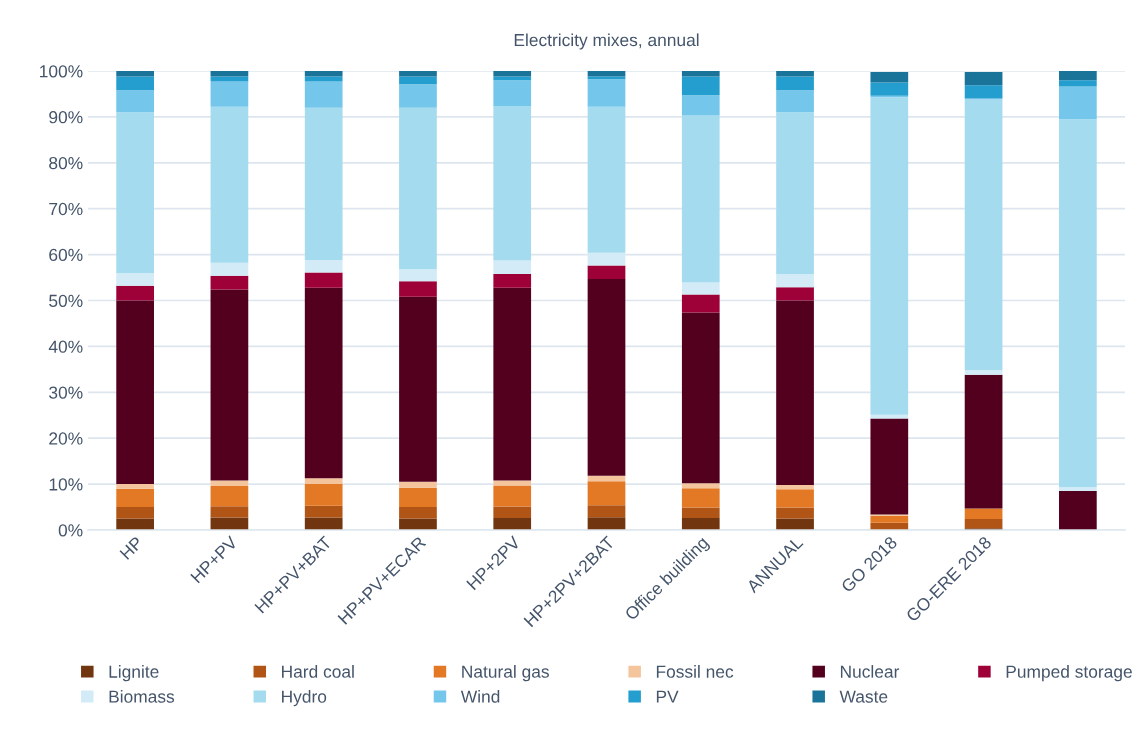 This screenshot has width=1142, height=737. What do you see at coordinates (480, 696) in the screenshot?
I see `legend-label: Wind` at bounding box center [480, 696].